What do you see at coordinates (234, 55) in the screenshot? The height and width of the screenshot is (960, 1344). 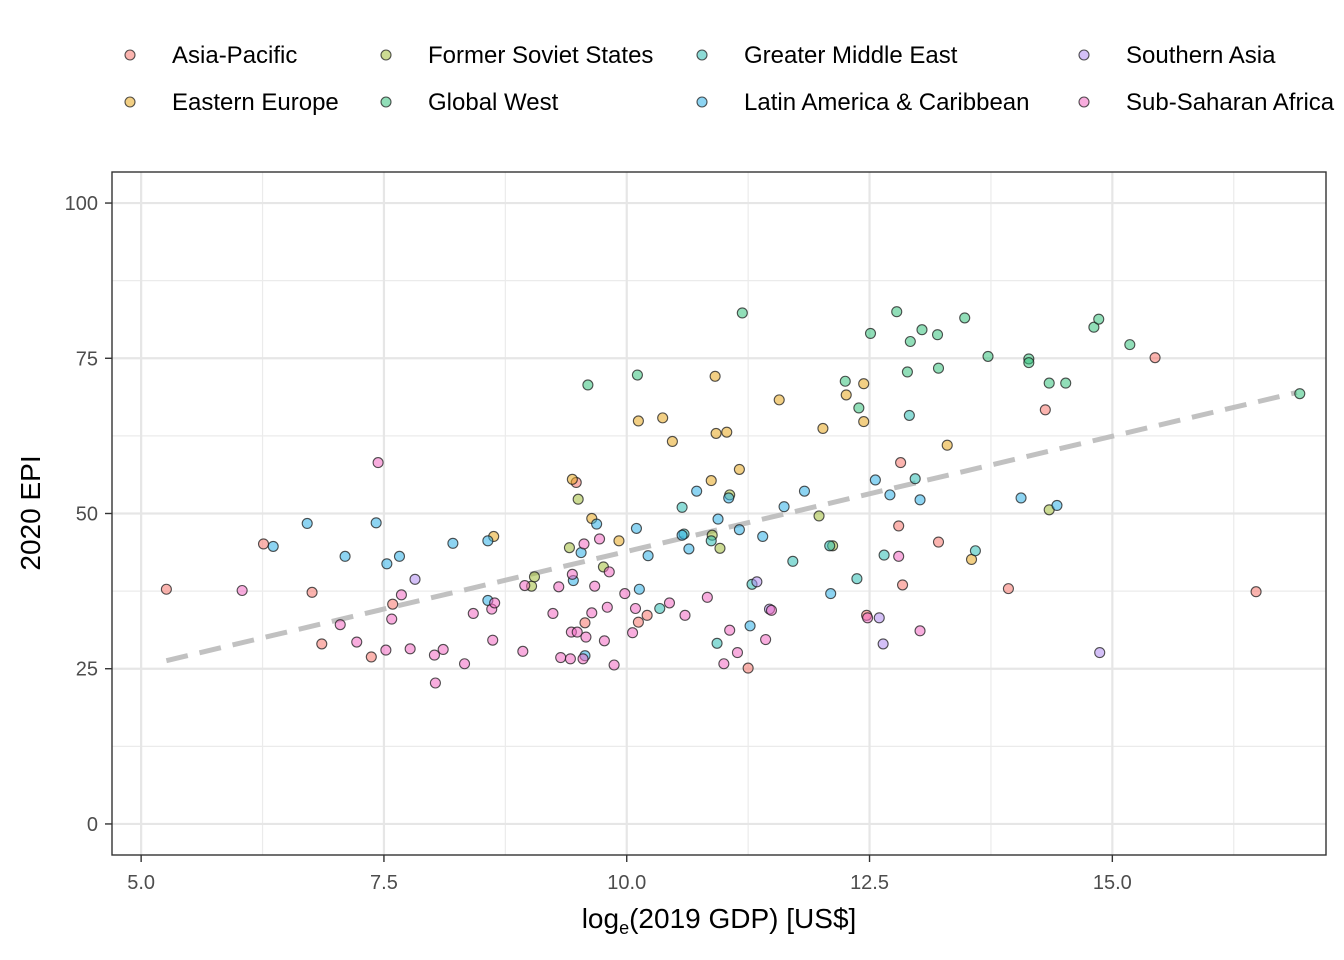 I see `legend-label: Asia-Pacific` at bounding box center [234, 55].